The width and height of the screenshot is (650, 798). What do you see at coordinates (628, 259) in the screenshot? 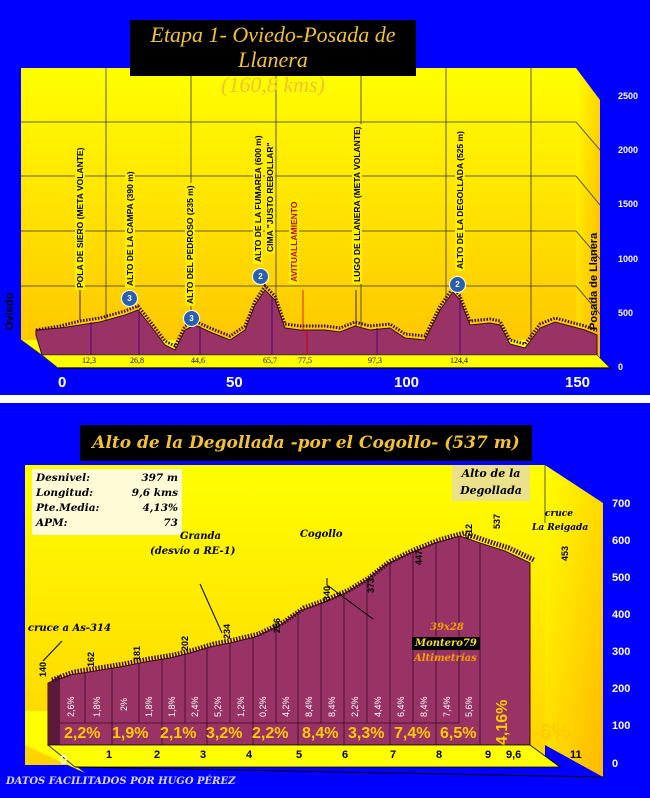
I see `y-tick: 1000` at bounding box center [628, 259].